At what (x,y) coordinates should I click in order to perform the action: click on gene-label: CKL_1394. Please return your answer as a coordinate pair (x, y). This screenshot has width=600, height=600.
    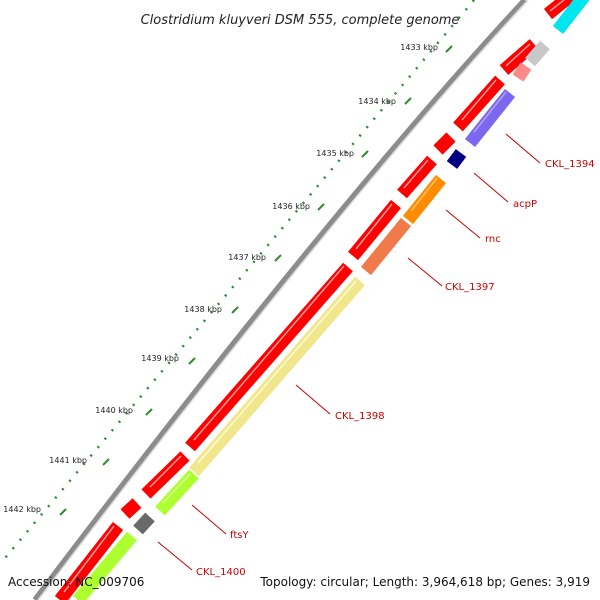
    Looking at the image, I should click on (570, 164).